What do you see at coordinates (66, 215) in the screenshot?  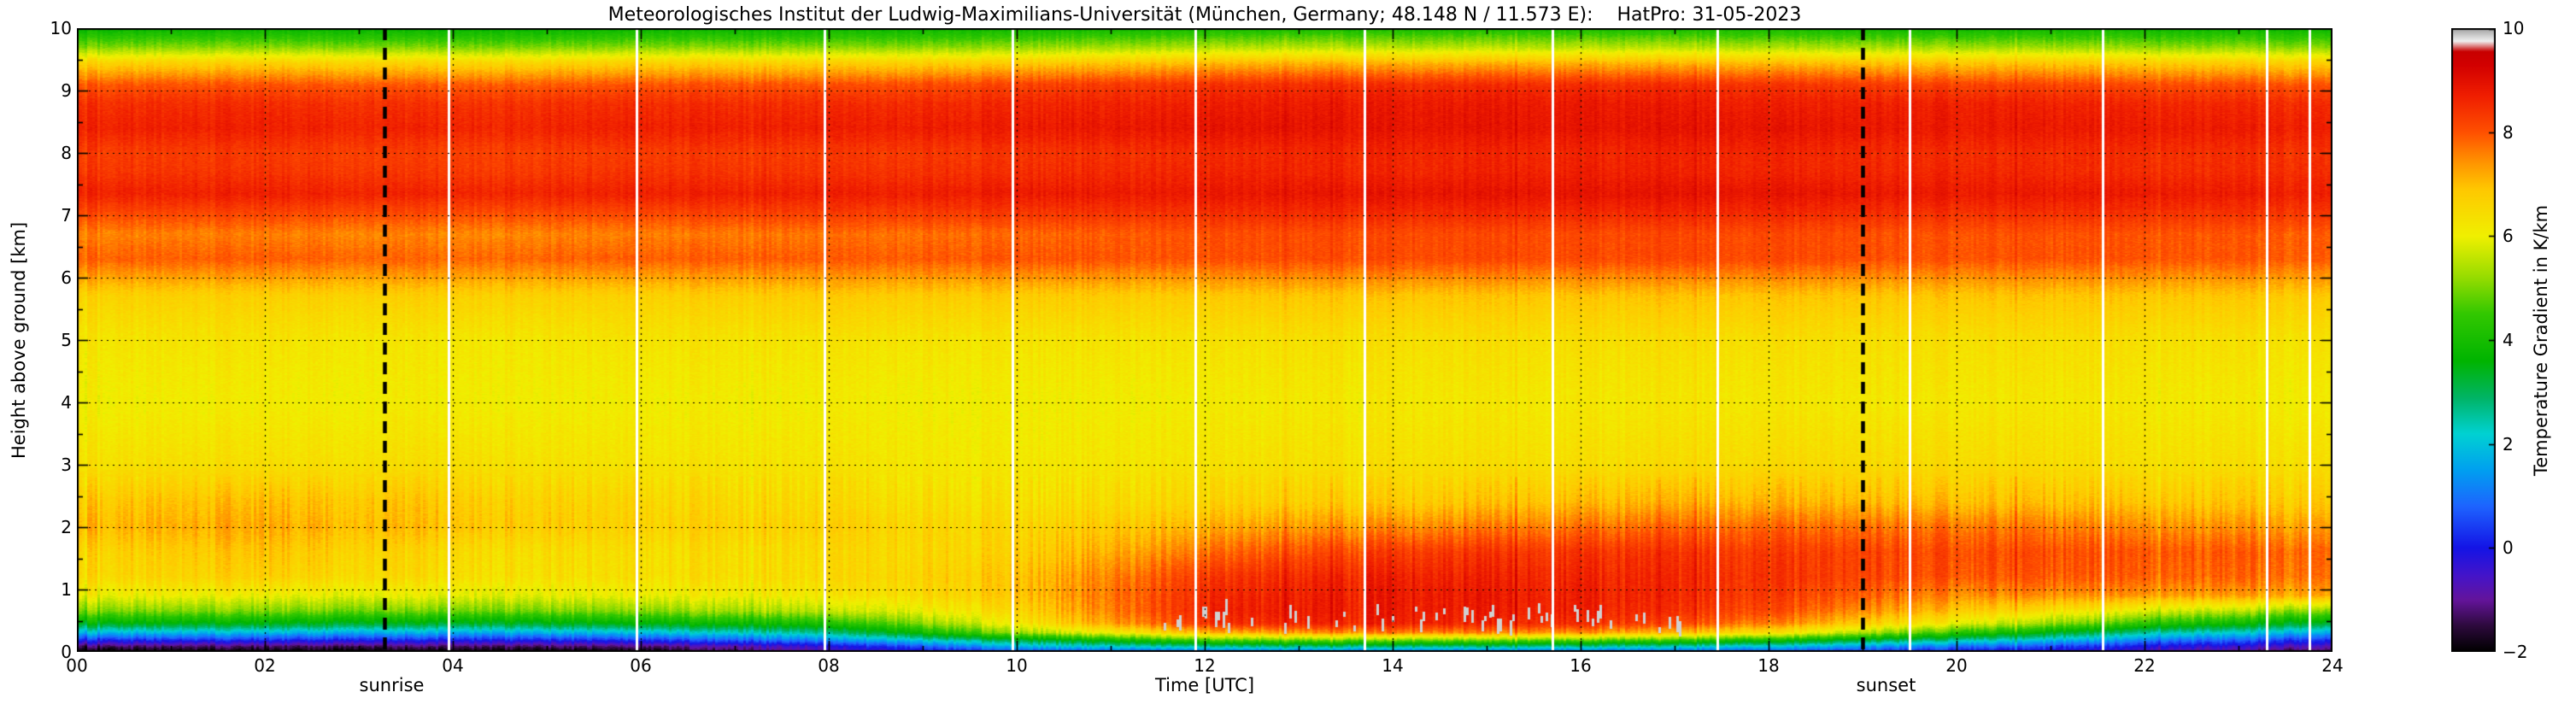 I see `y-tick-label: 7` at bounding box center [66, 215].